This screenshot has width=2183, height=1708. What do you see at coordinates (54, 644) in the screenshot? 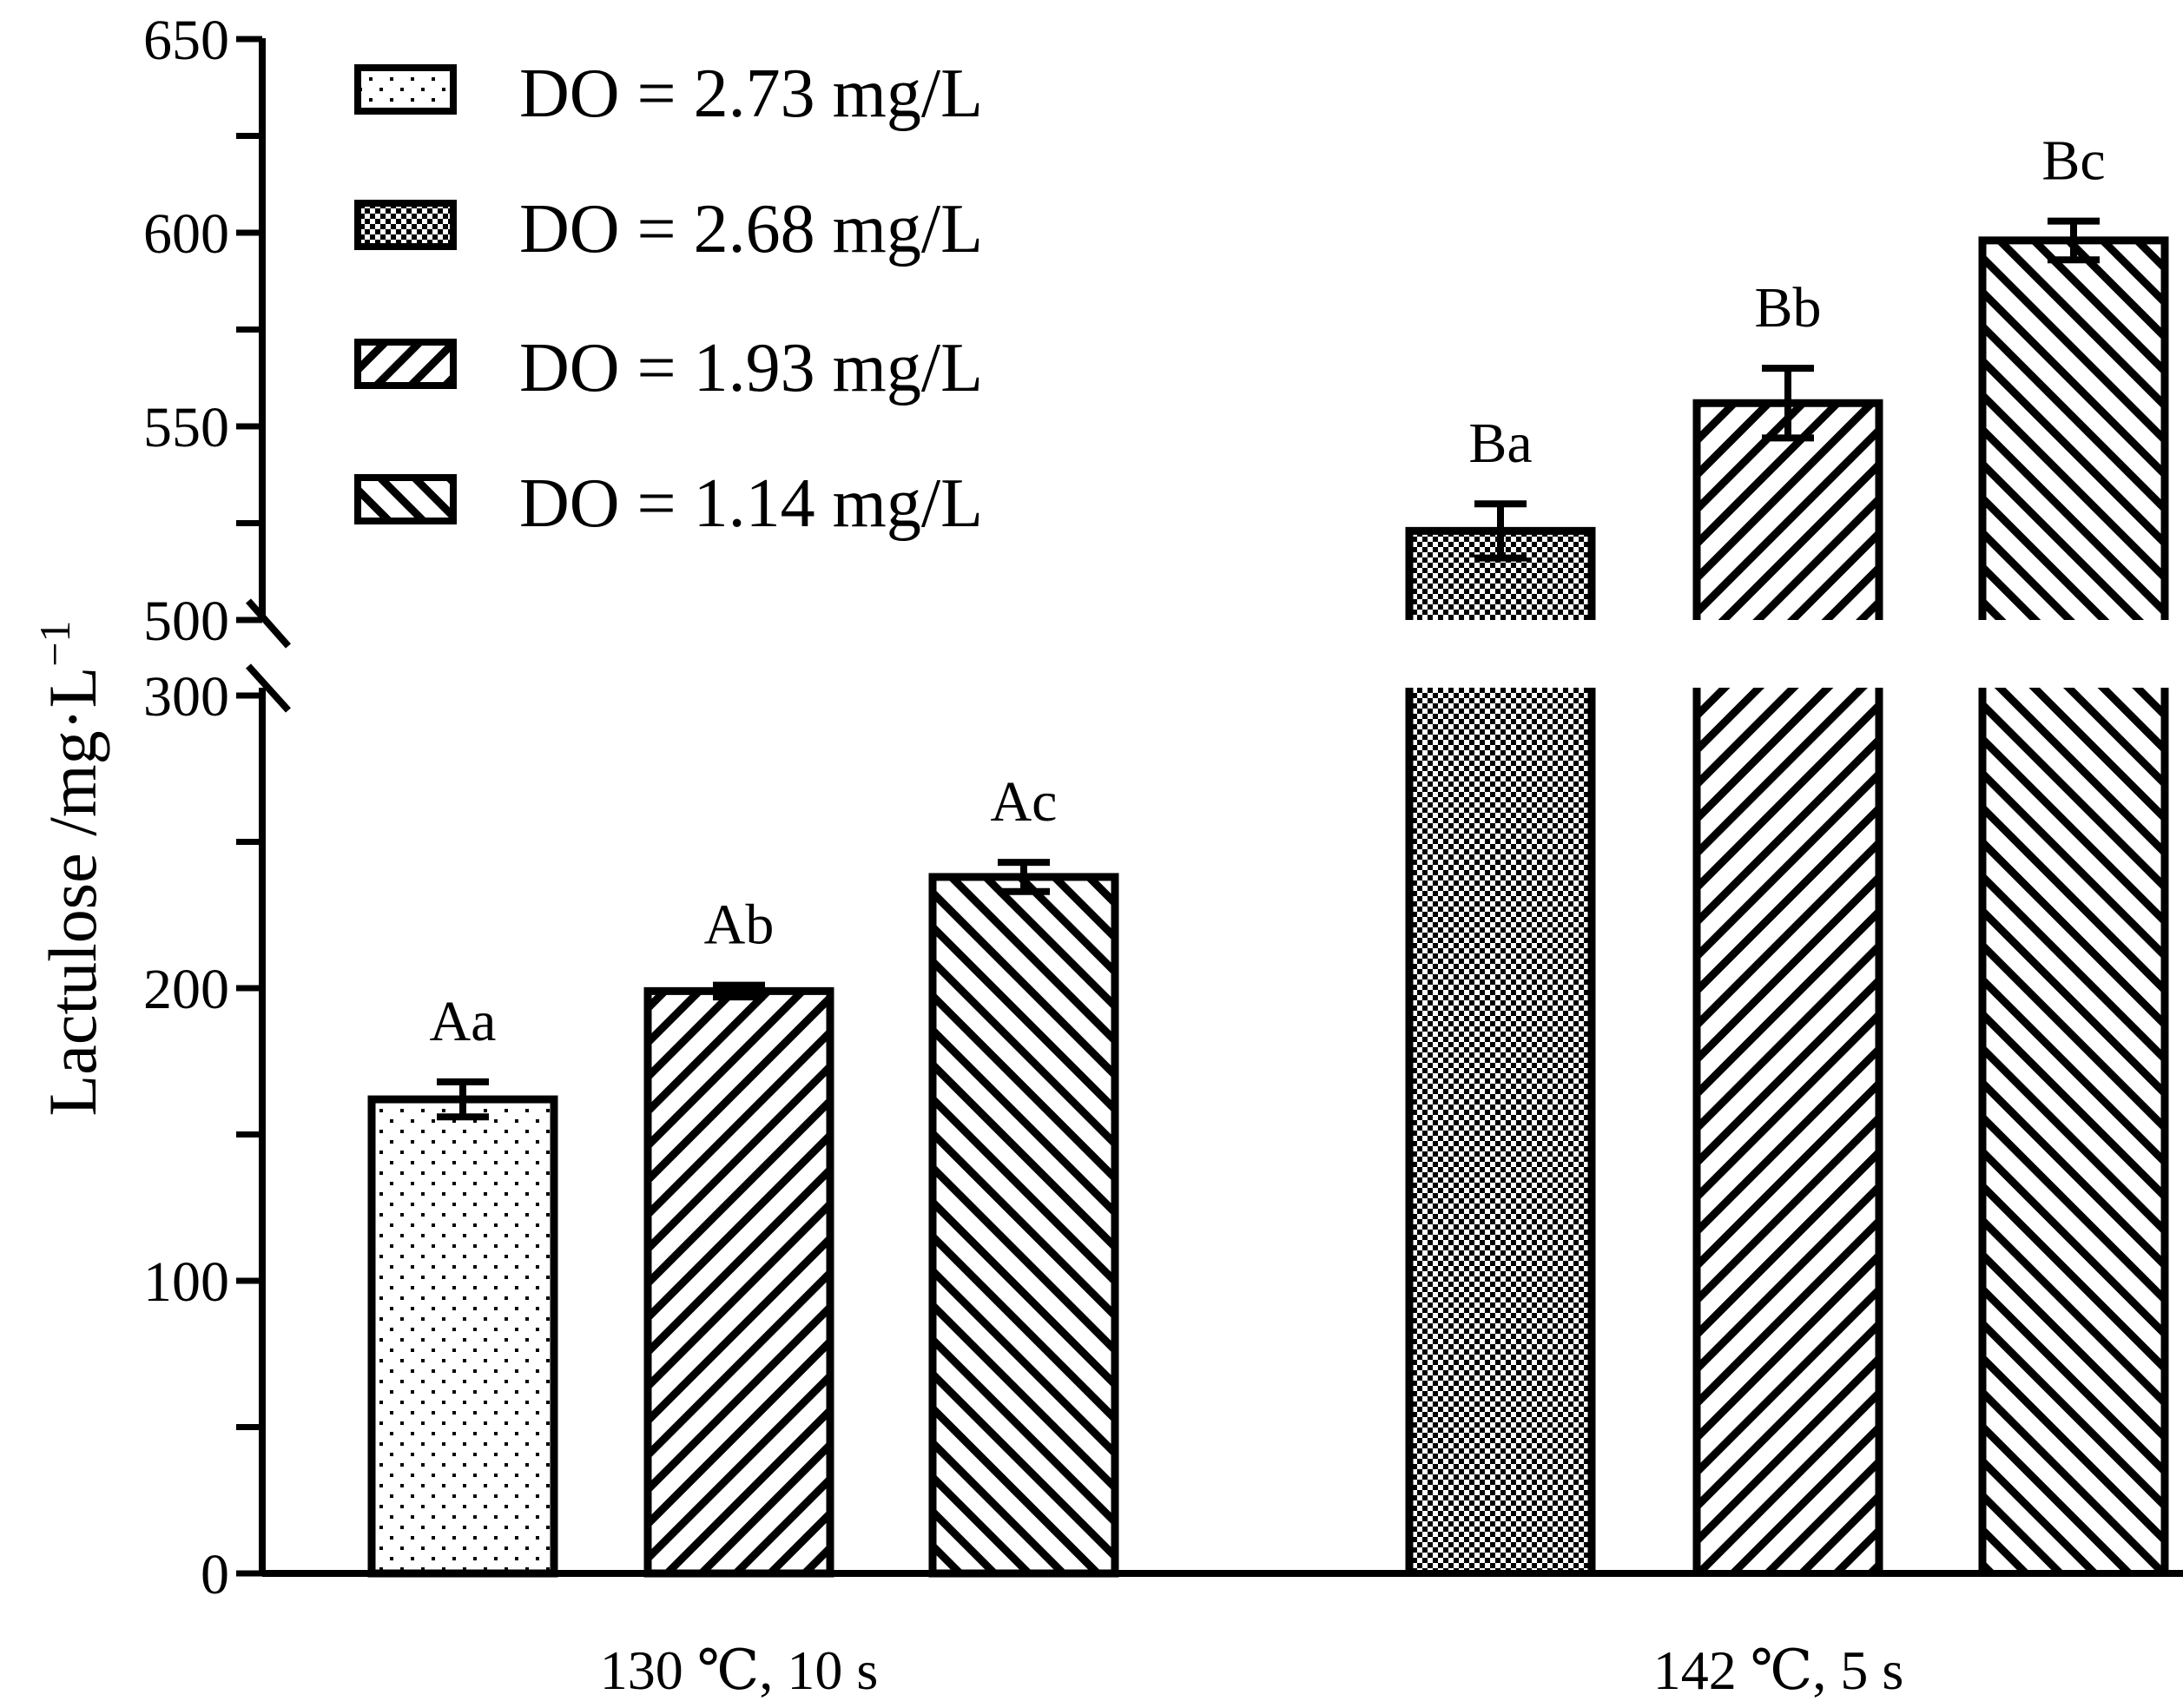
I see `y-axis-label-exponent: −1` at bounding box center [54, 644].